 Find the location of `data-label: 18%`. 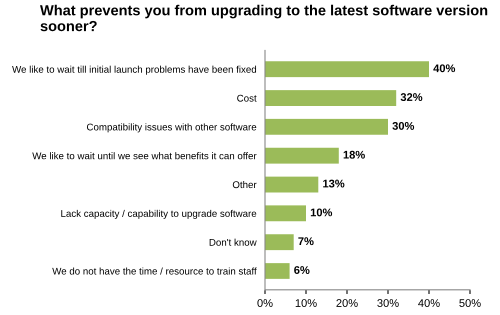

data-label: 18% is located at coordinates (354, 154).